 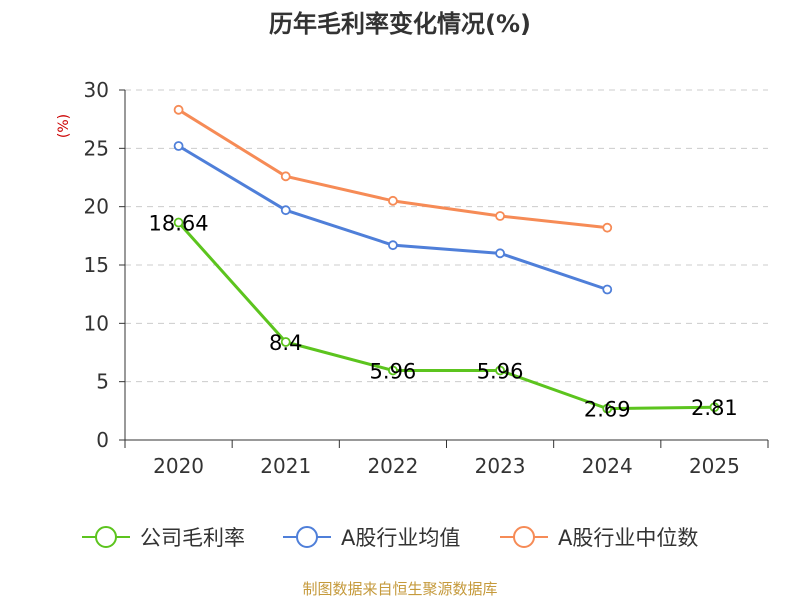 I want to click on legend: 公司毛利率 A股行业均值 A股行业中位数, so click(x=390, y=538).